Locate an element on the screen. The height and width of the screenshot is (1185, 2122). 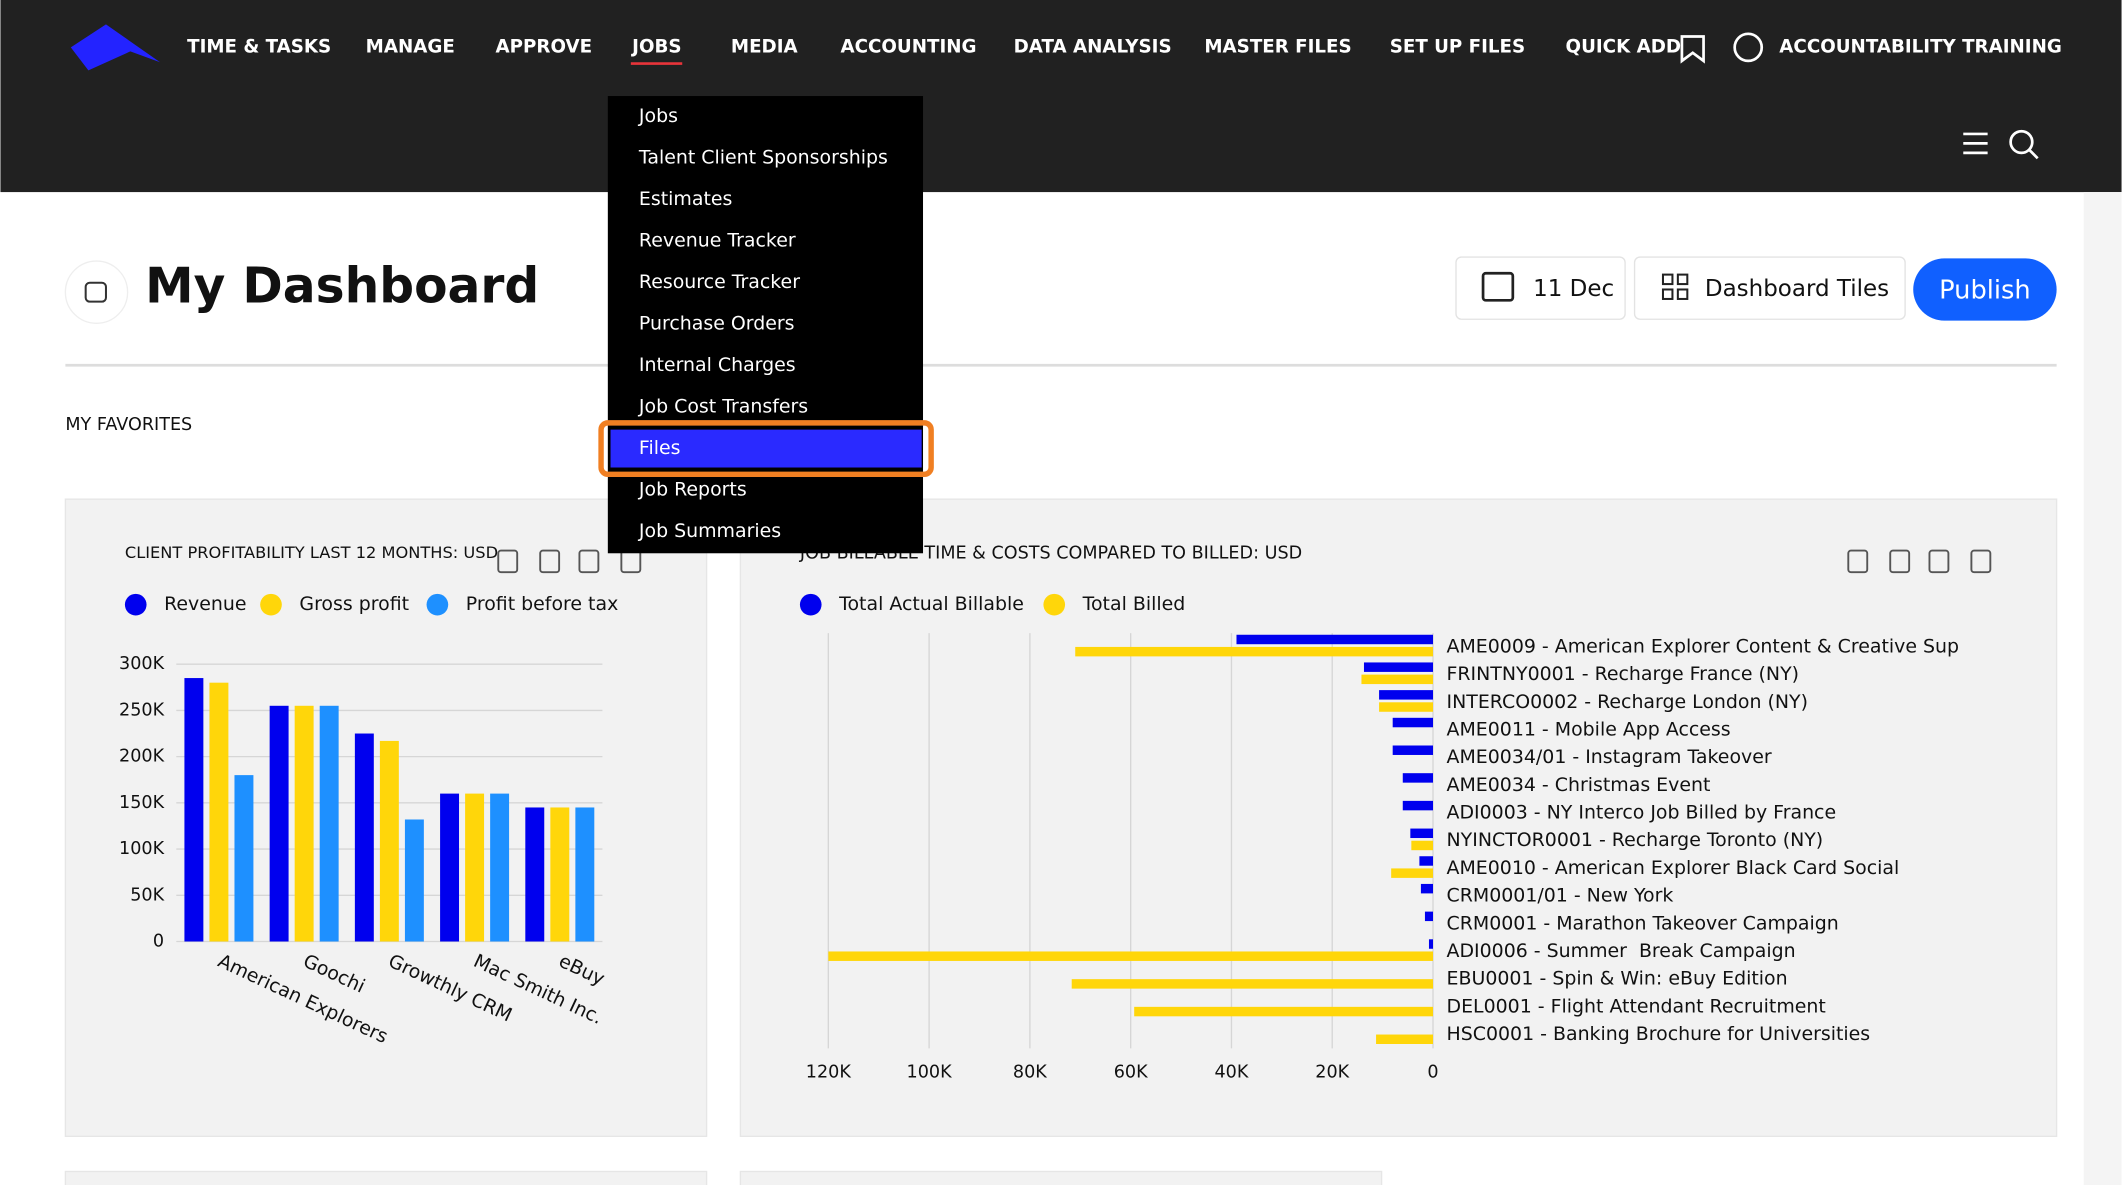
nav-item: DATA ANALYSIS is located at coordinates (1093, 46).